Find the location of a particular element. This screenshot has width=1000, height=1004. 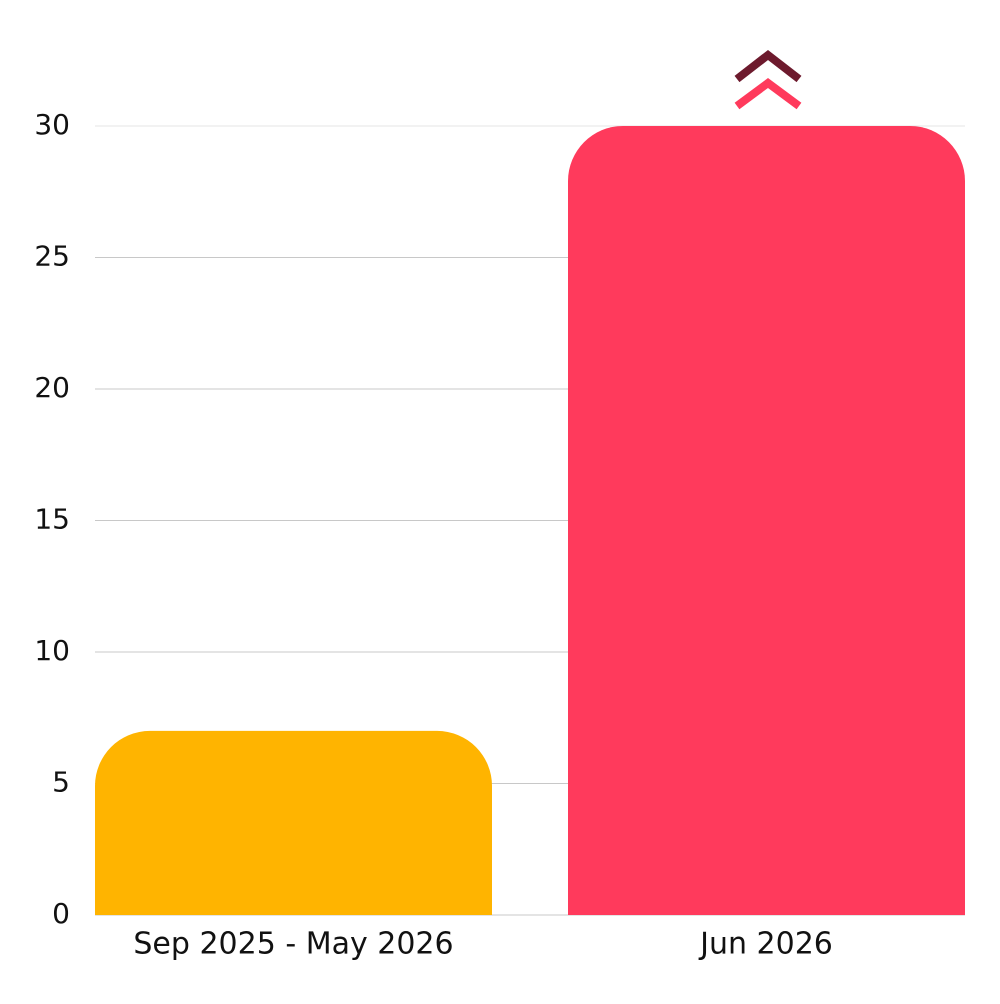

y-tick-label: 30 is located at coordinates (52, 124).